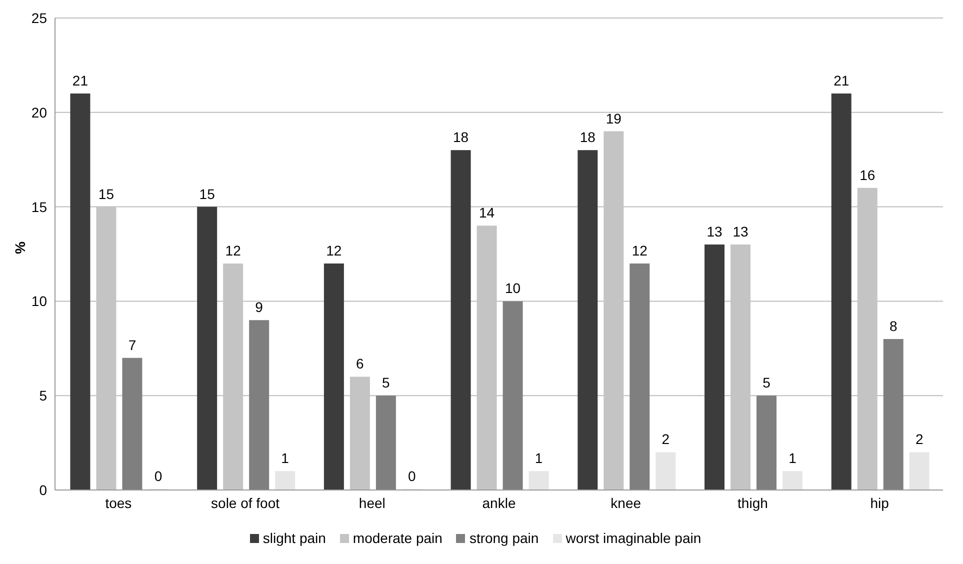 The width and height of the screenshot is (963, 564). I want to click on legend-label: worst imaginable pain, so click(634, 538).